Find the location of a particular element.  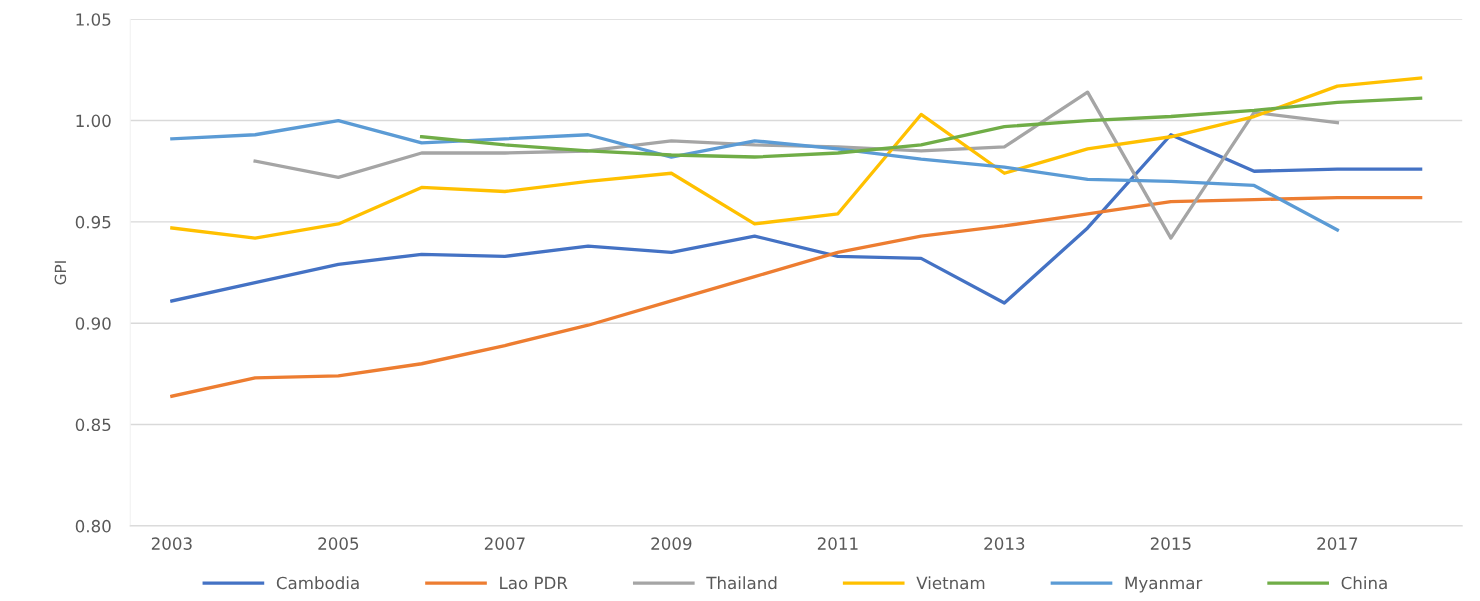

x-tick-label: 2011 is located at coordinates (837, 543).